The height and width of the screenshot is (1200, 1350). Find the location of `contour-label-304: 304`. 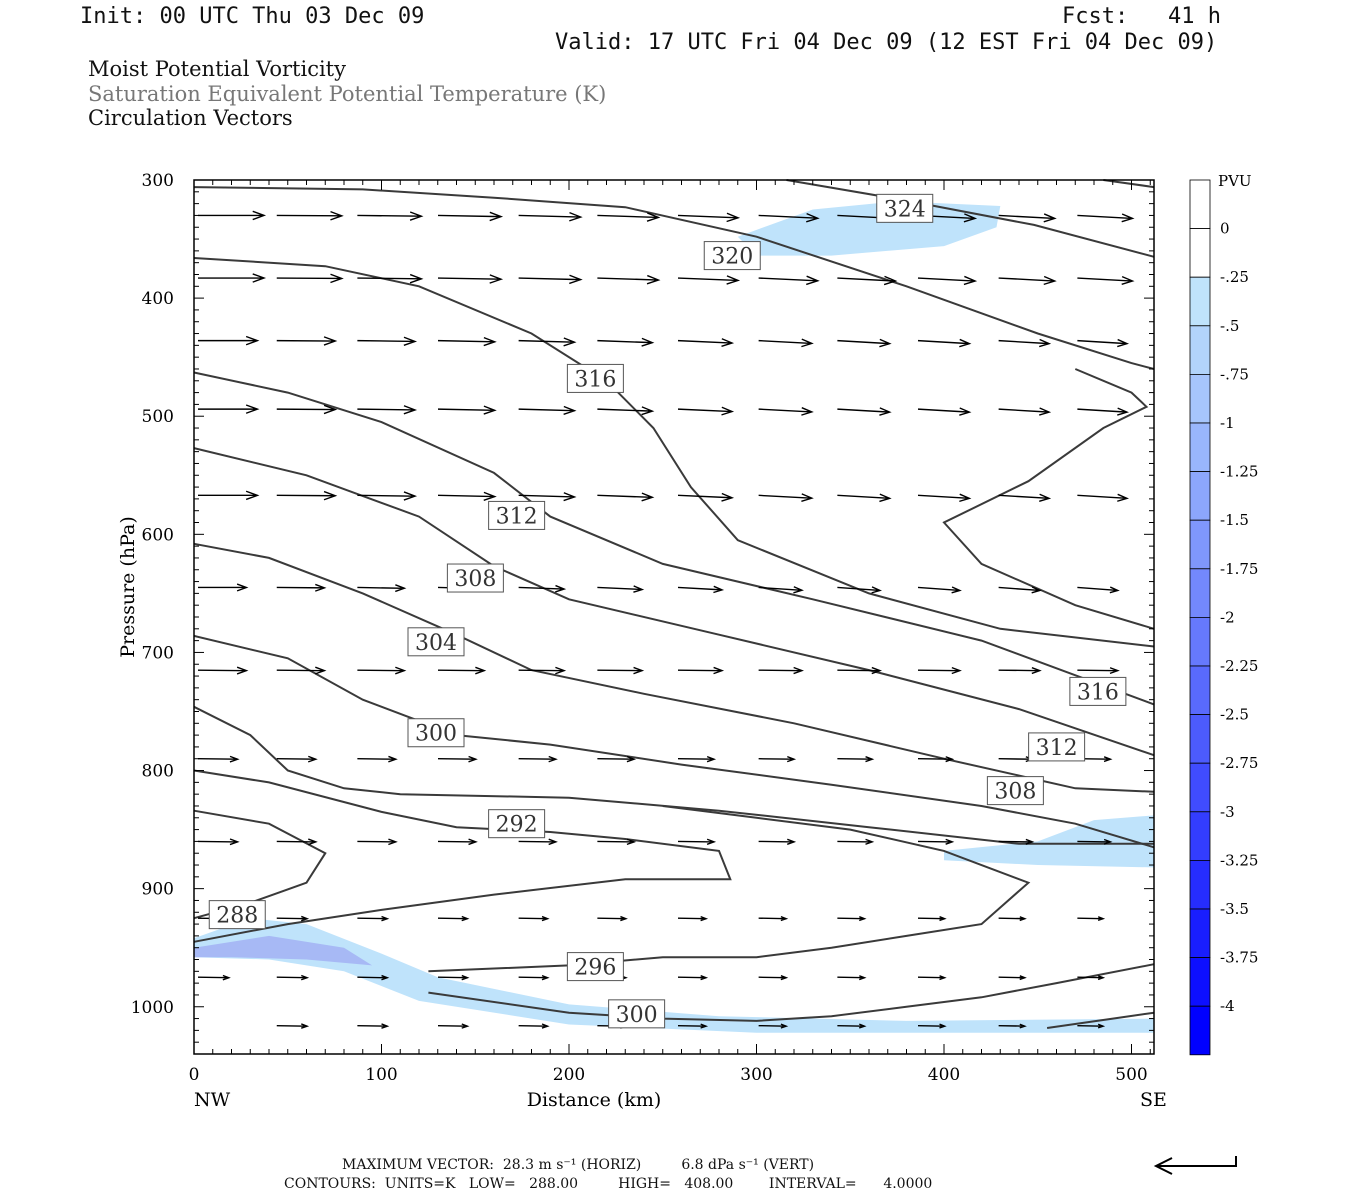

contour-label-304: 304 is located at coordinates (436, 642).